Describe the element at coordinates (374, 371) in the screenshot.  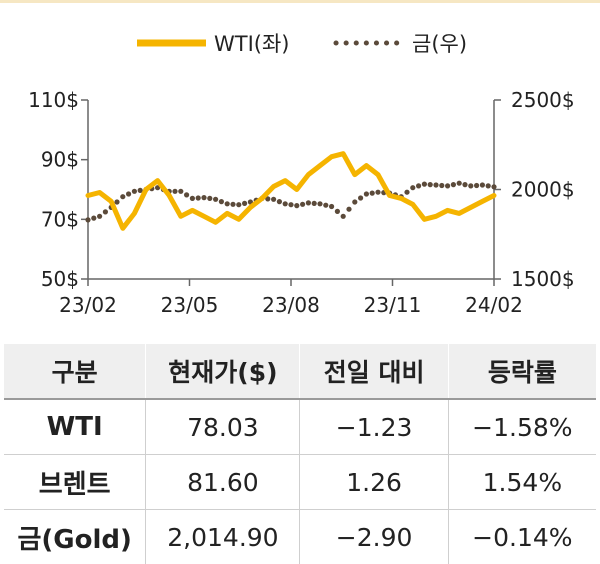
I see `header-daily-change: 전일 대비` at that location.